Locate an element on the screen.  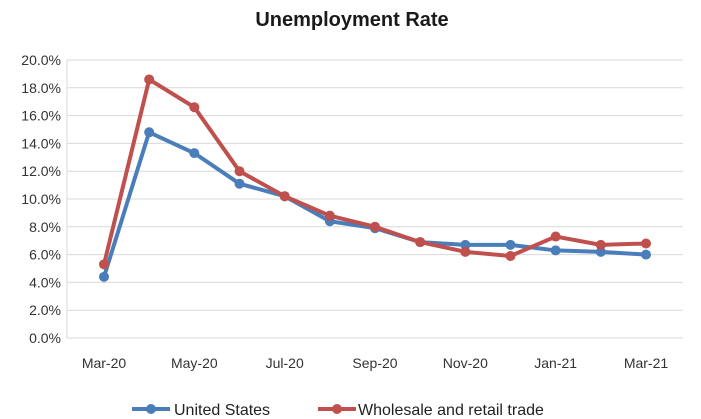
x-tick-label: Mar-21 is located at coordinates (646, 363).